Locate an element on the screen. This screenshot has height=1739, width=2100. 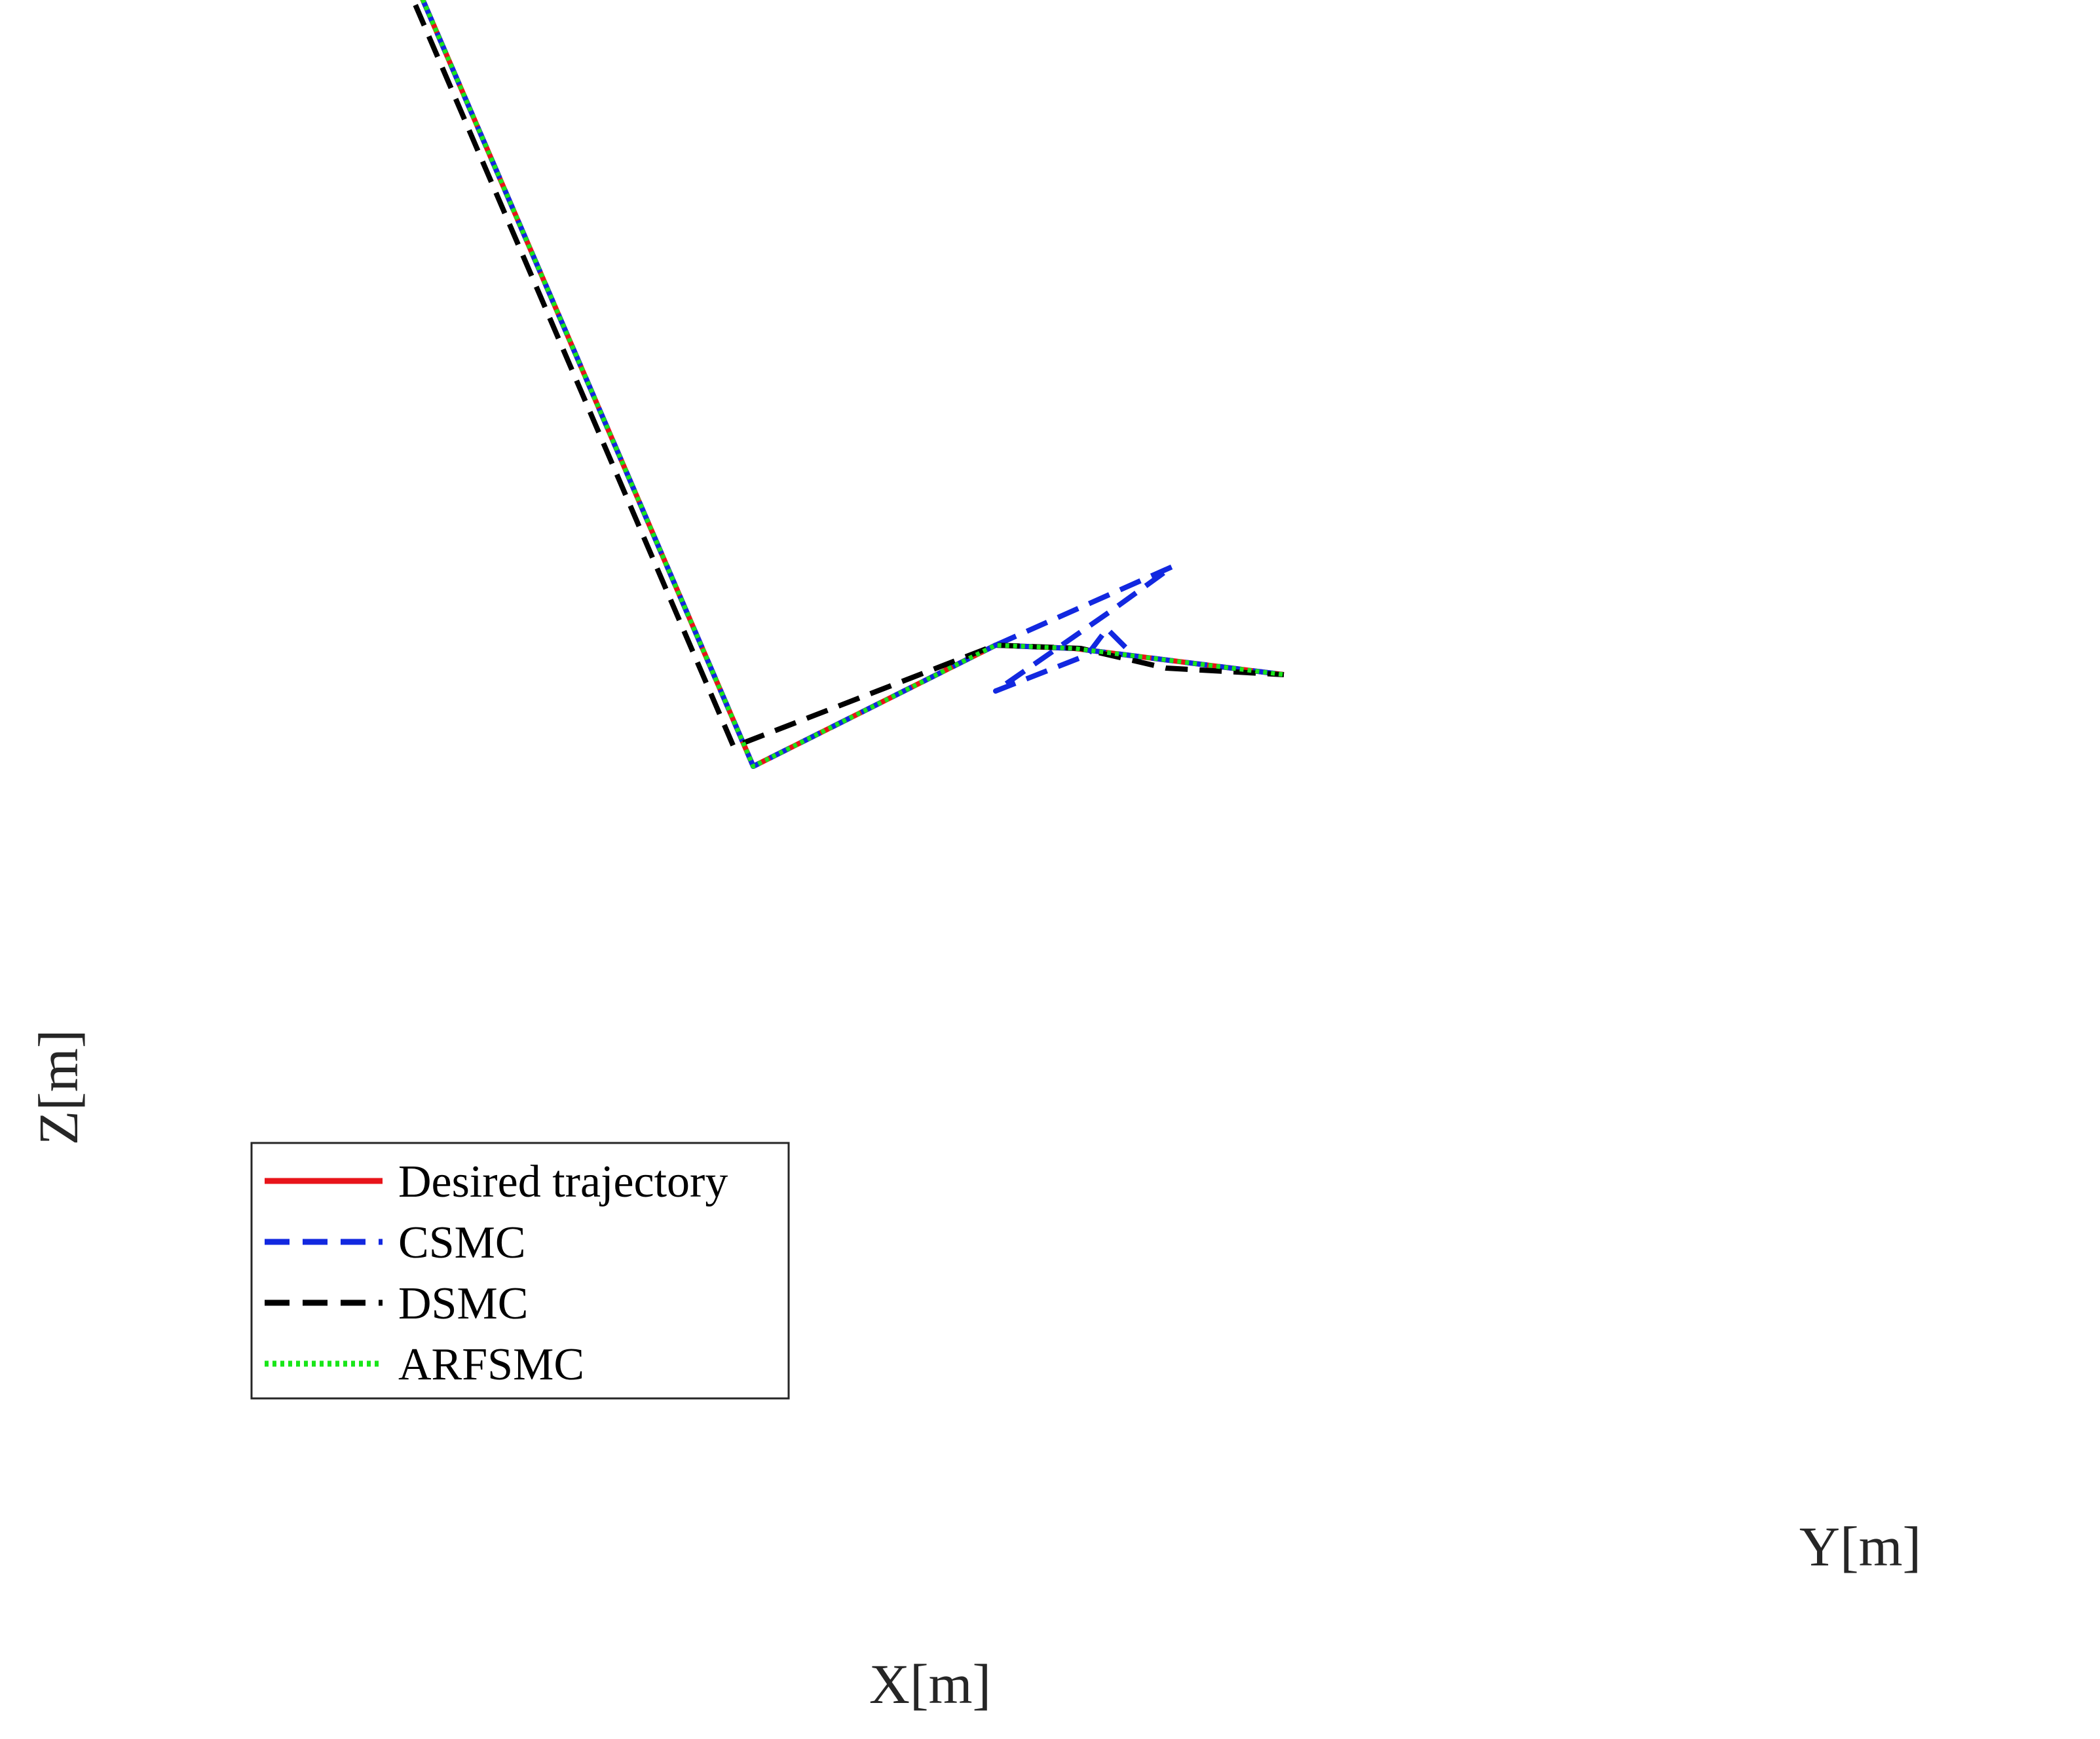
legend: Desired trajectory CSMC DSMC ARFSMC is located at coordinates (520, 1271).